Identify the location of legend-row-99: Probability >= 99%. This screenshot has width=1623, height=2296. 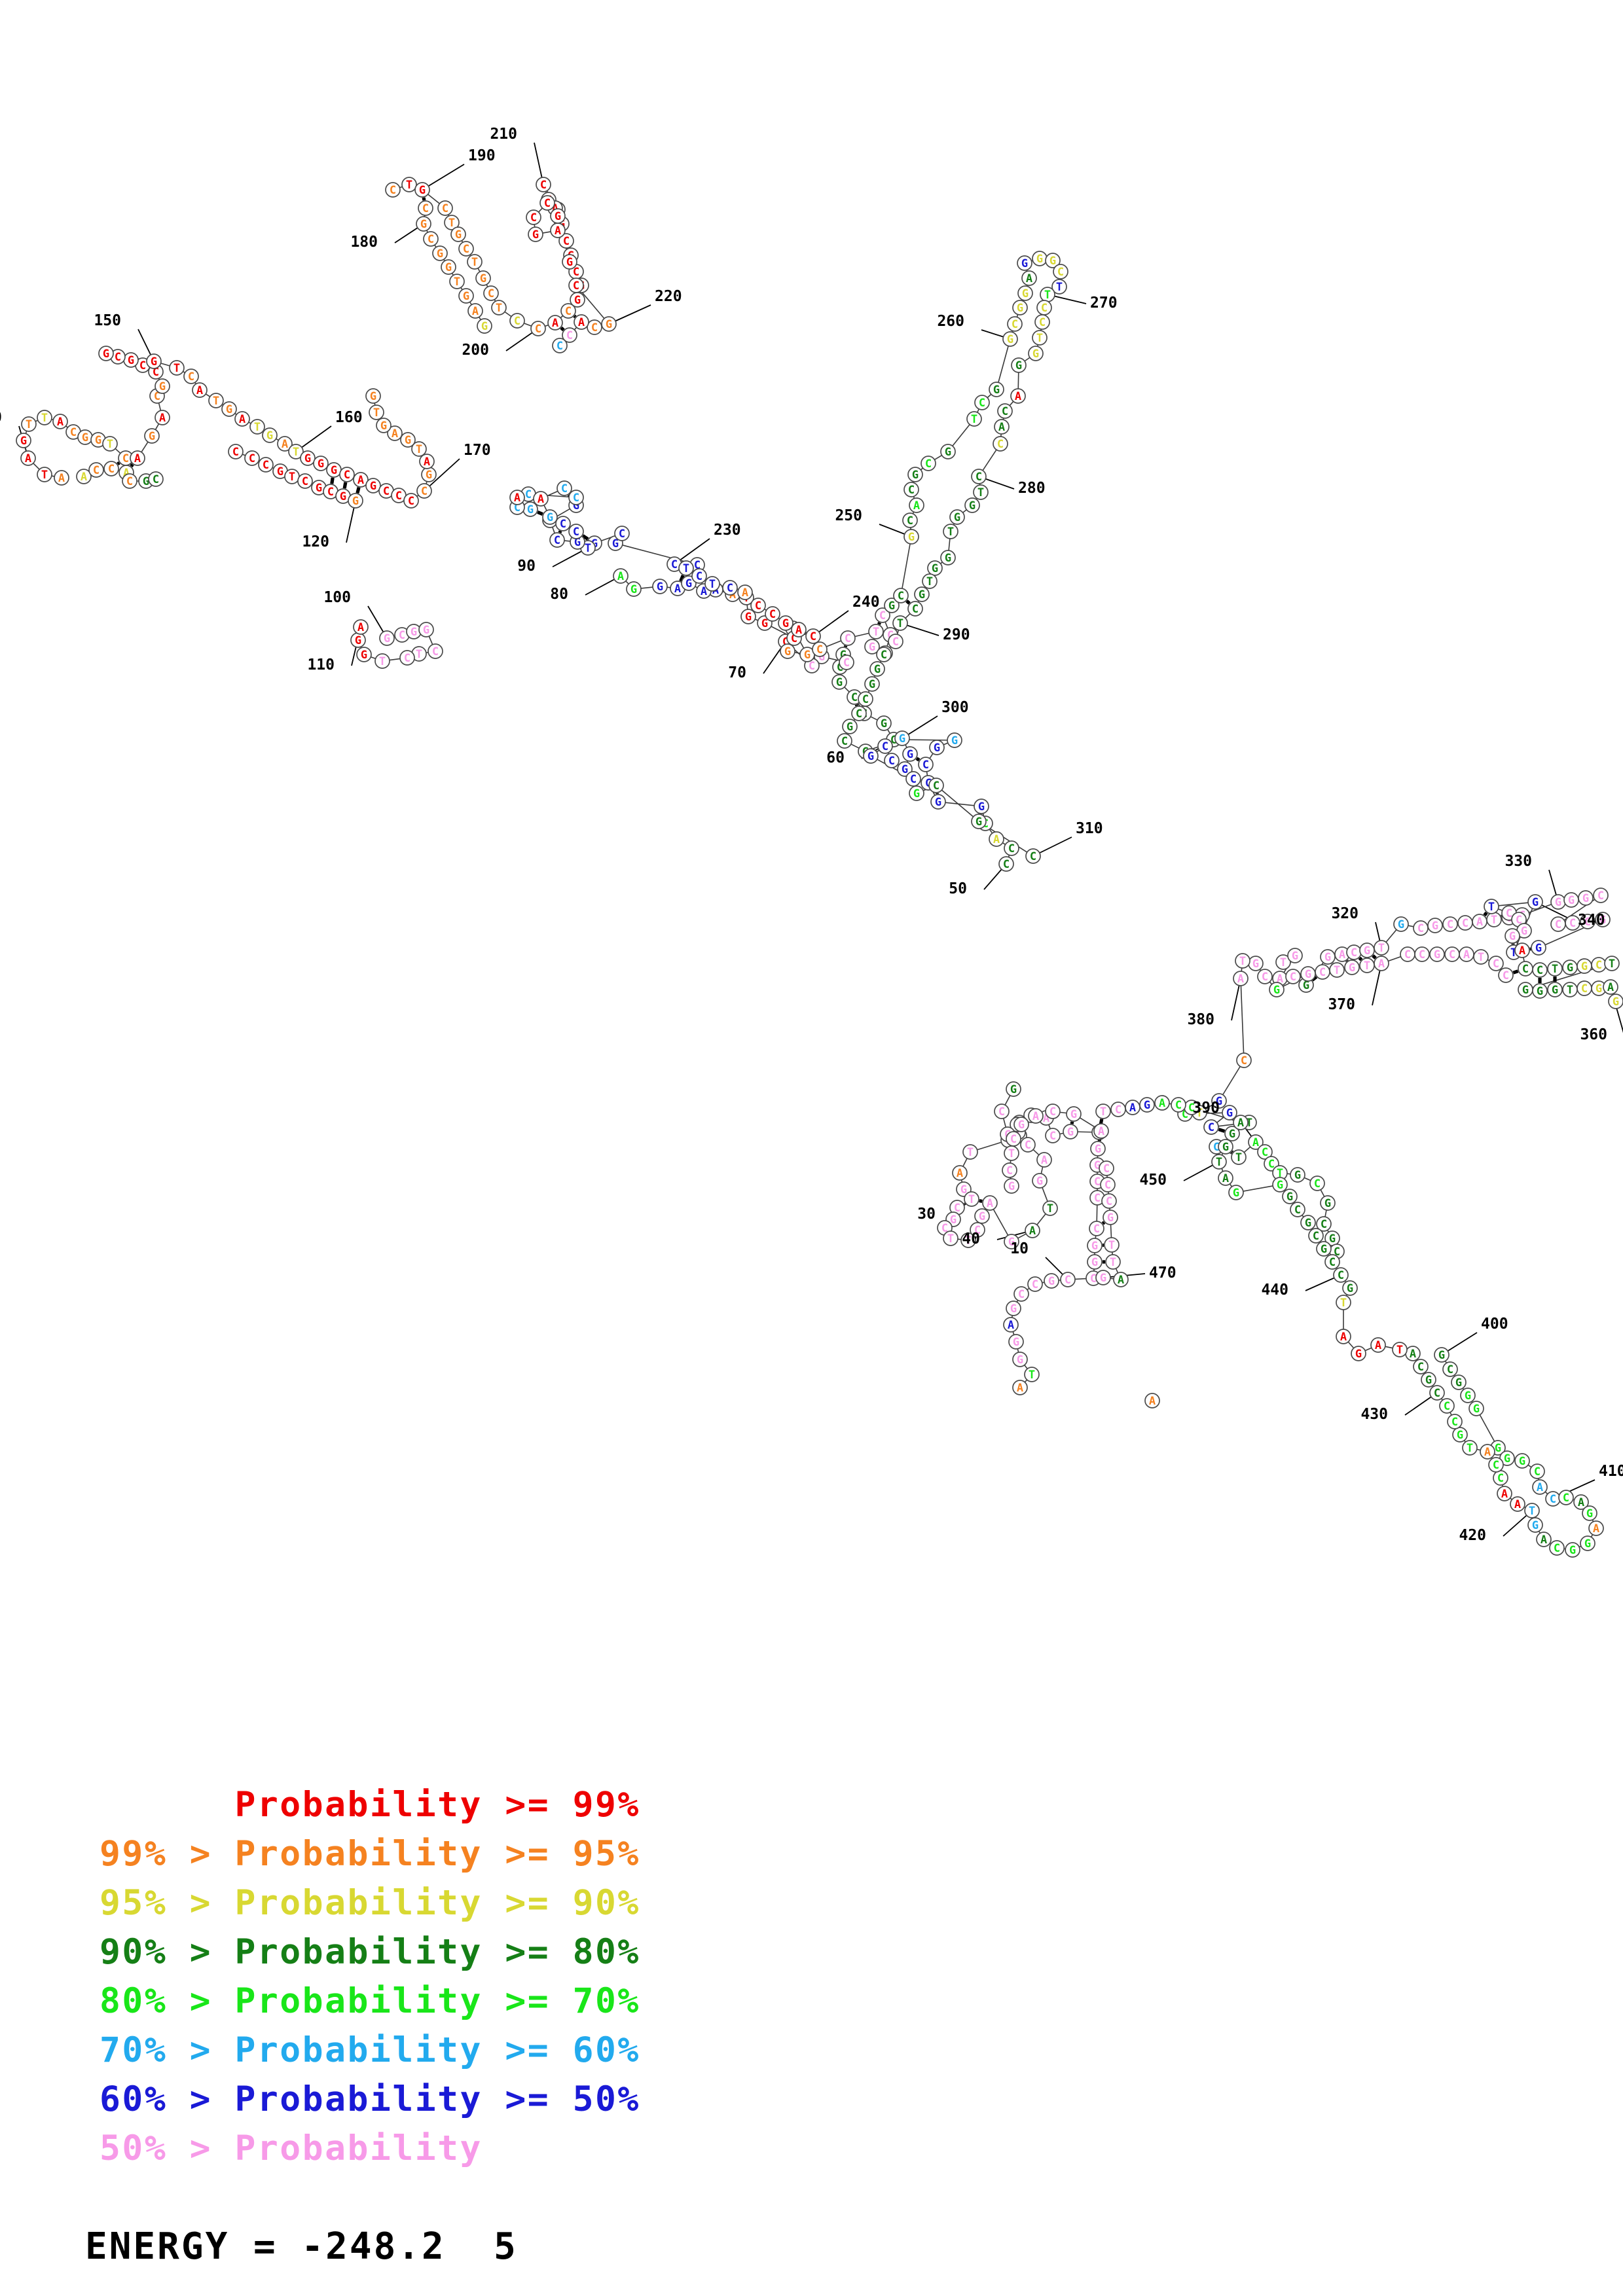
(370, 1805).